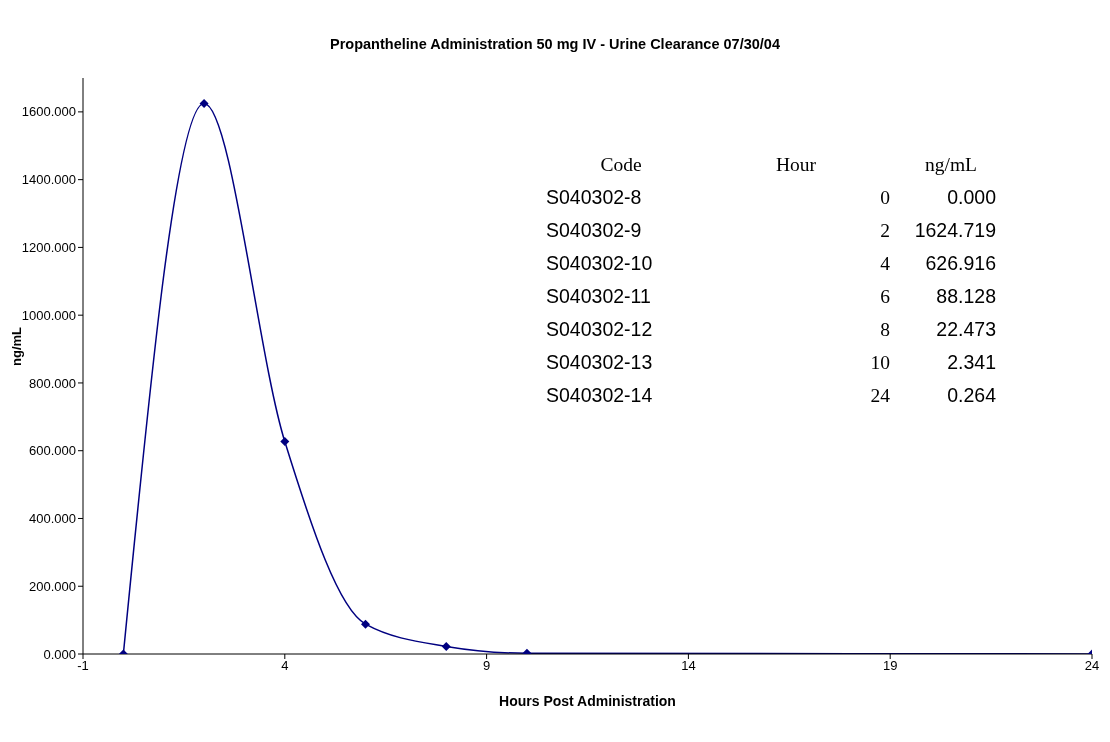 The width and height of the screenshot is (1110, 742). What do you see at coordinates (16, 346) in the screenshot?
I see `y-axis-title: ng/mL` at bounding box center [16, 346].